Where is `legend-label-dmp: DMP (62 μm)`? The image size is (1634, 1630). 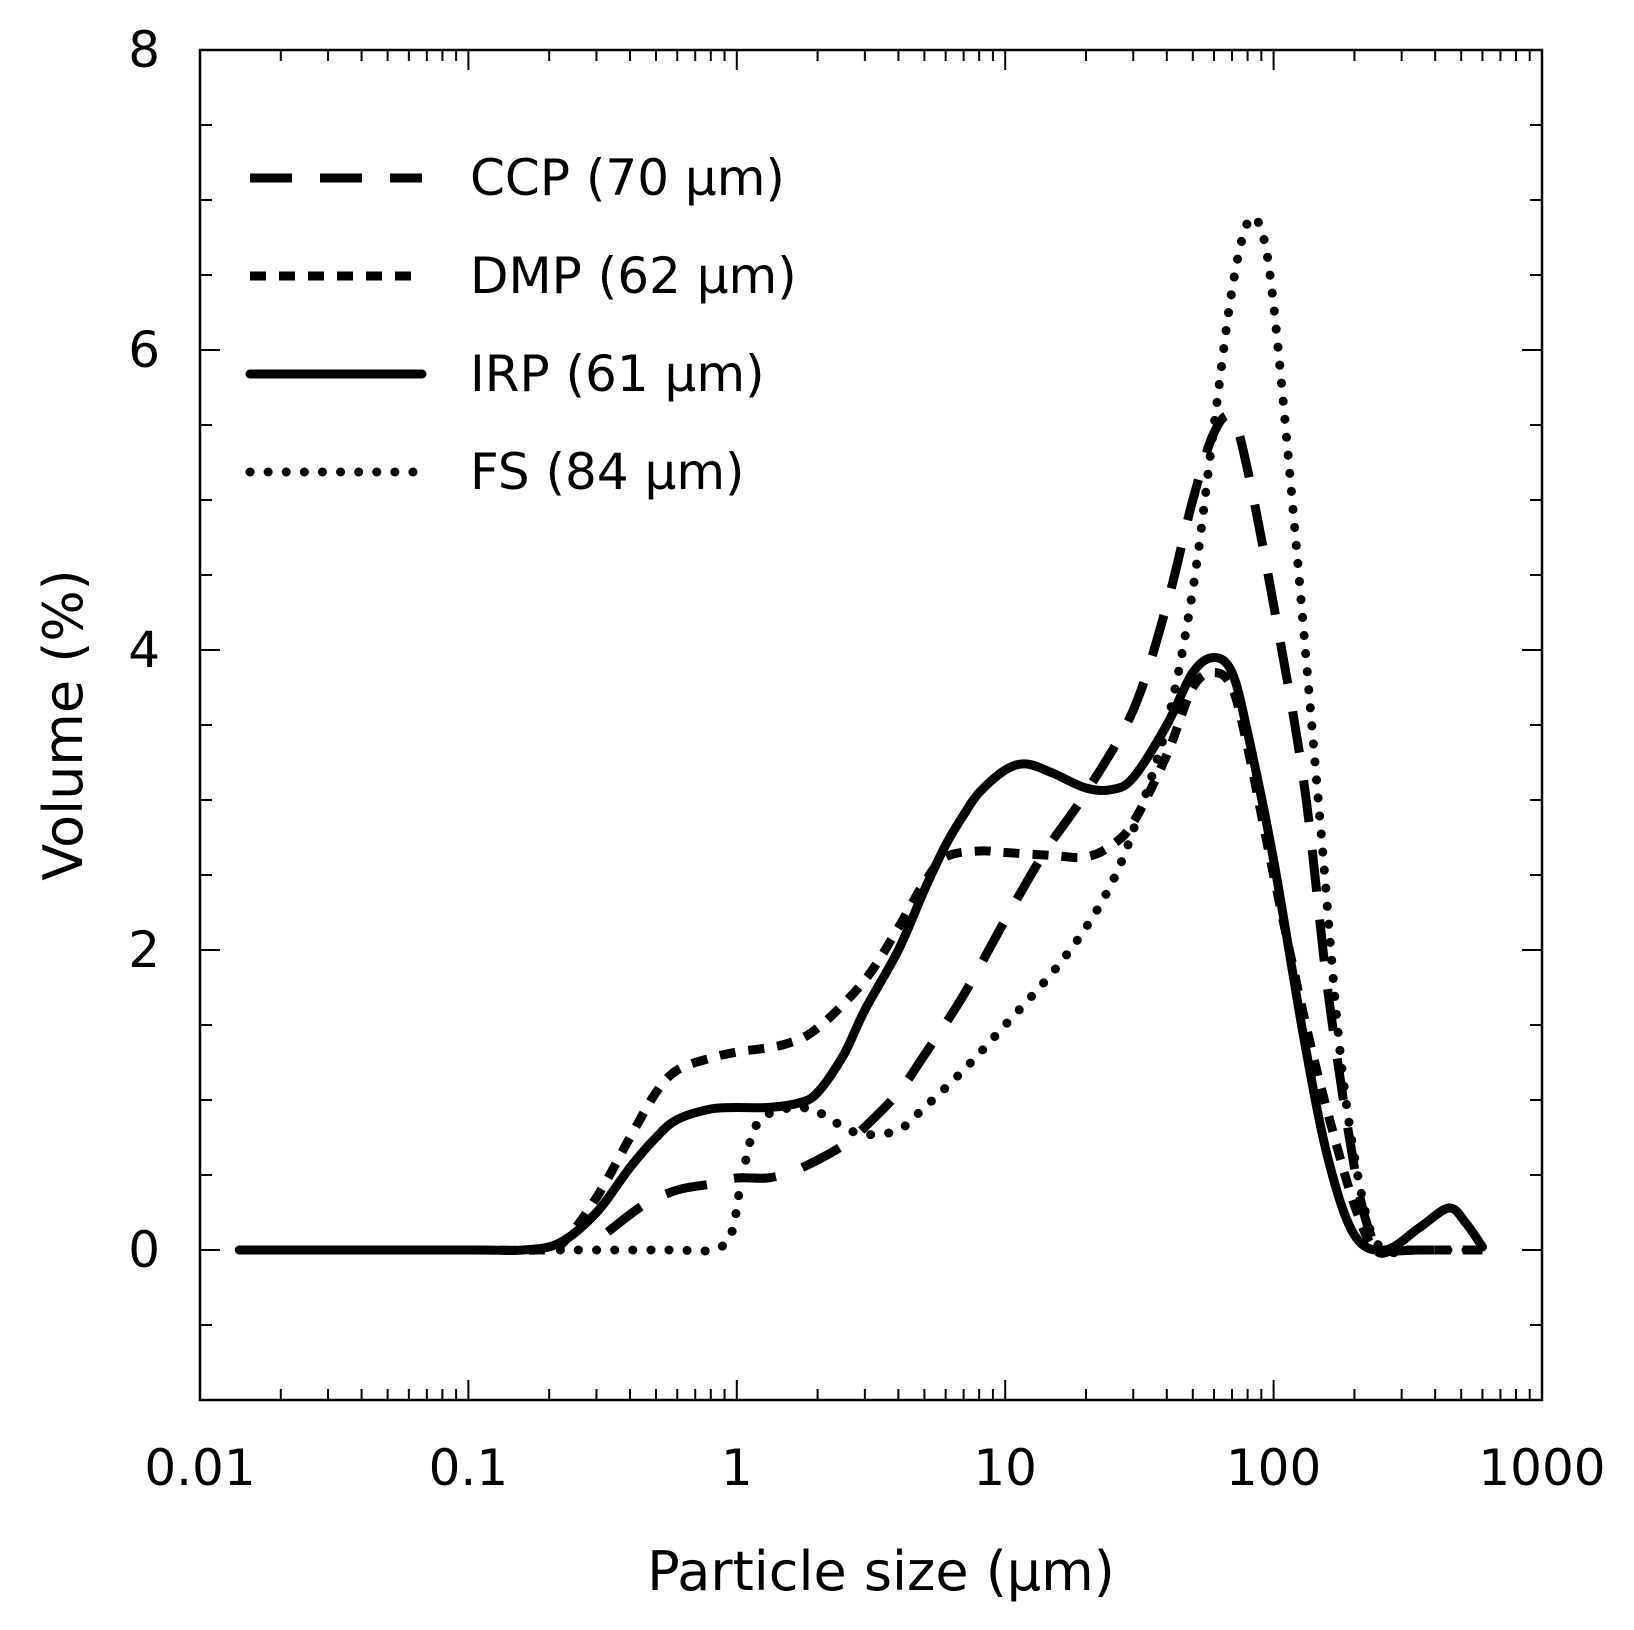
legend-label-dmp: DMP (62 μm) is located at coordinates (633, 276).